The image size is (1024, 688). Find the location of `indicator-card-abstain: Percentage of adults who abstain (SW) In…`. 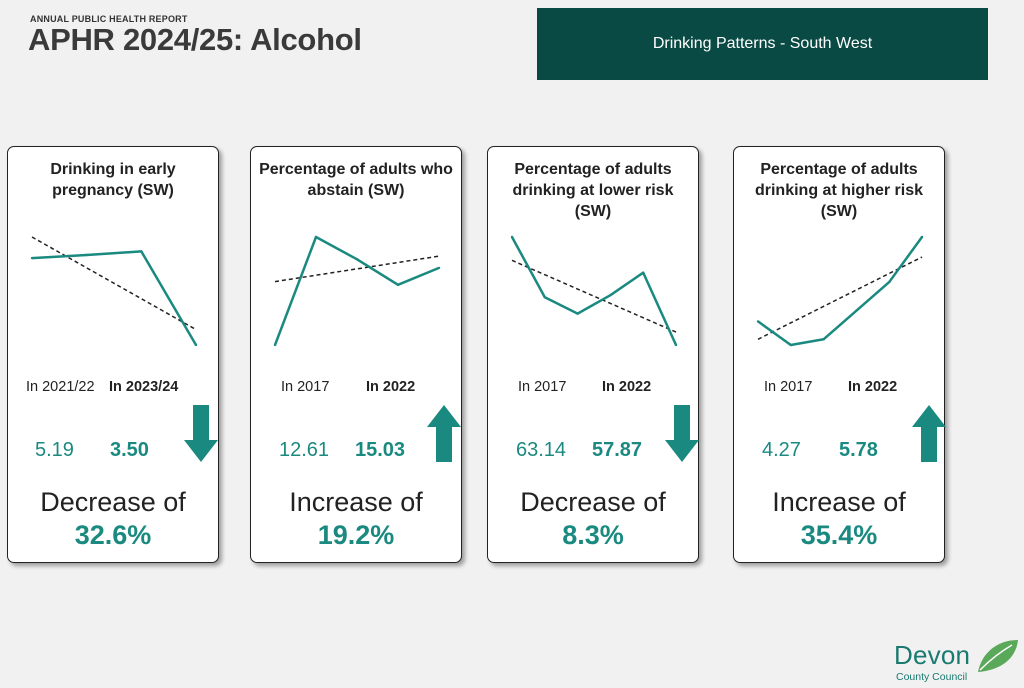

indicator-card-abstain: Percentage of adults who abstain (SW) In… is located at coordinates (356, 354).